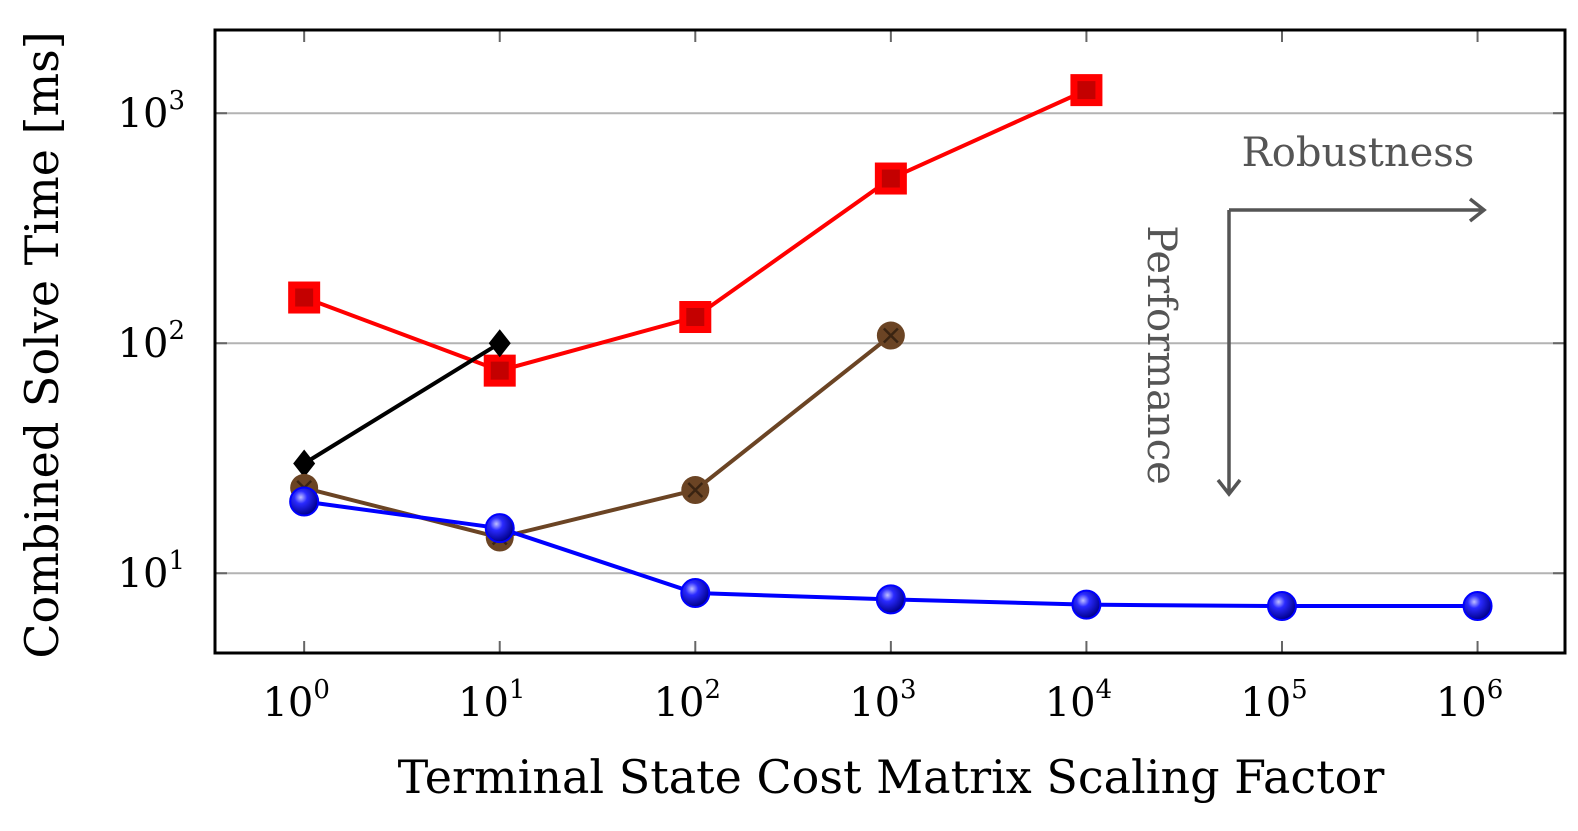  I want to click on robustness-arrow, so click(1358, 210).